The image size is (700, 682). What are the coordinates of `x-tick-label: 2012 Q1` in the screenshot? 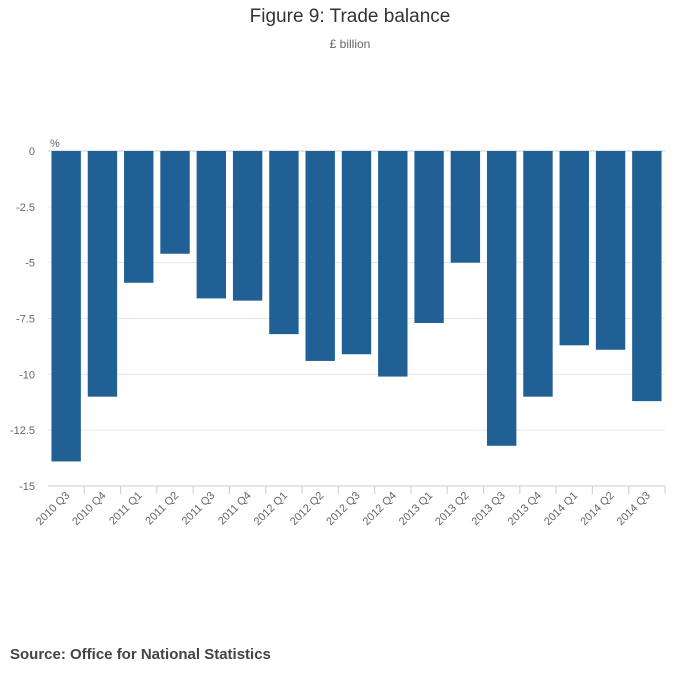 It's located at (271, 509).